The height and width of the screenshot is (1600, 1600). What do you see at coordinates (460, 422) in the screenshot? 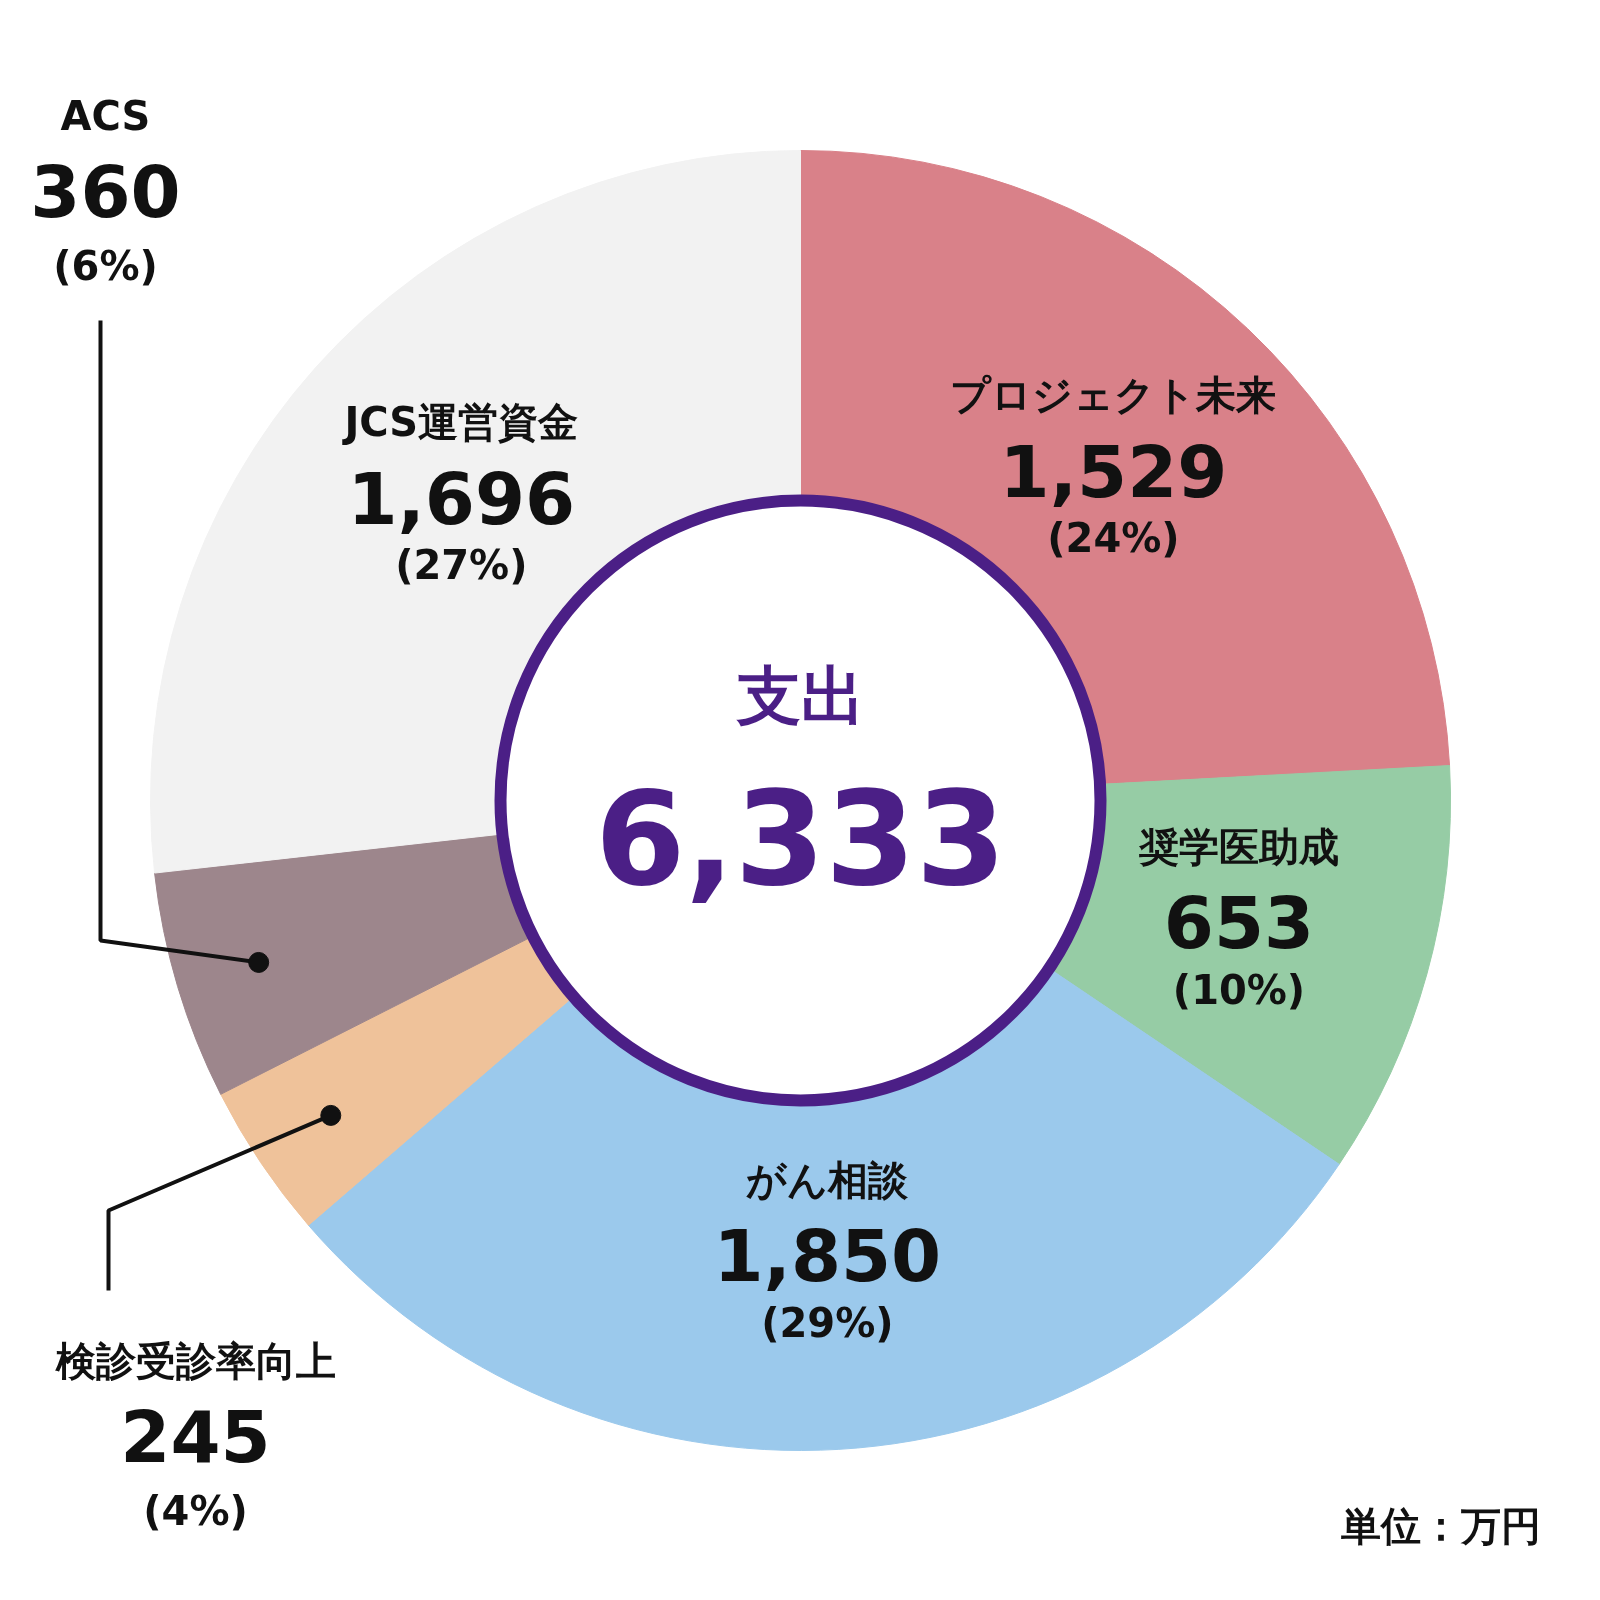
I see `slice-label: JCS運営資金` at bounding box center [460, 422].